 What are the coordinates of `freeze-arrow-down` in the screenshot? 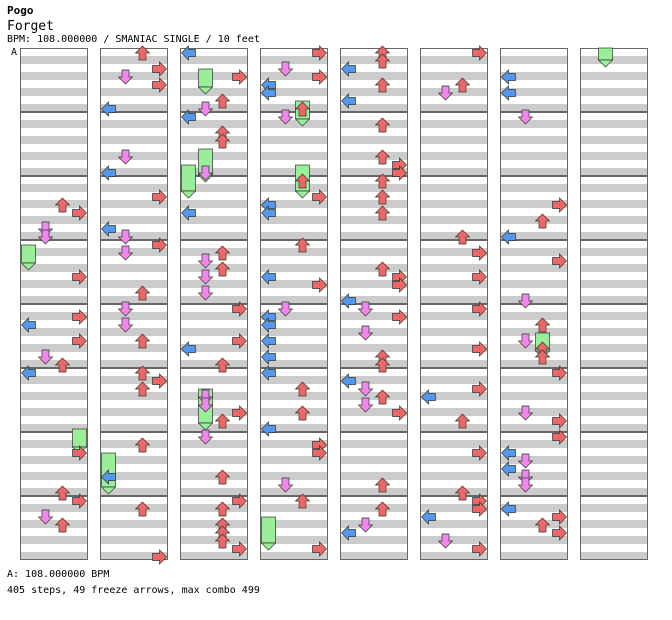 It's located at (605, 57).